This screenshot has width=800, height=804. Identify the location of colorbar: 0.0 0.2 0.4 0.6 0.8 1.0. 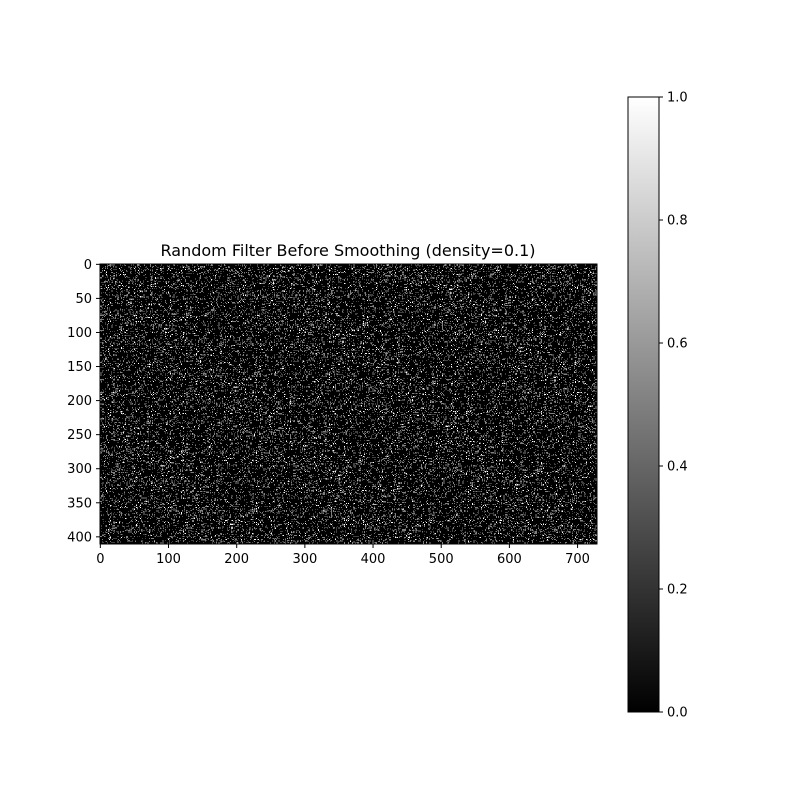
(657, 406).